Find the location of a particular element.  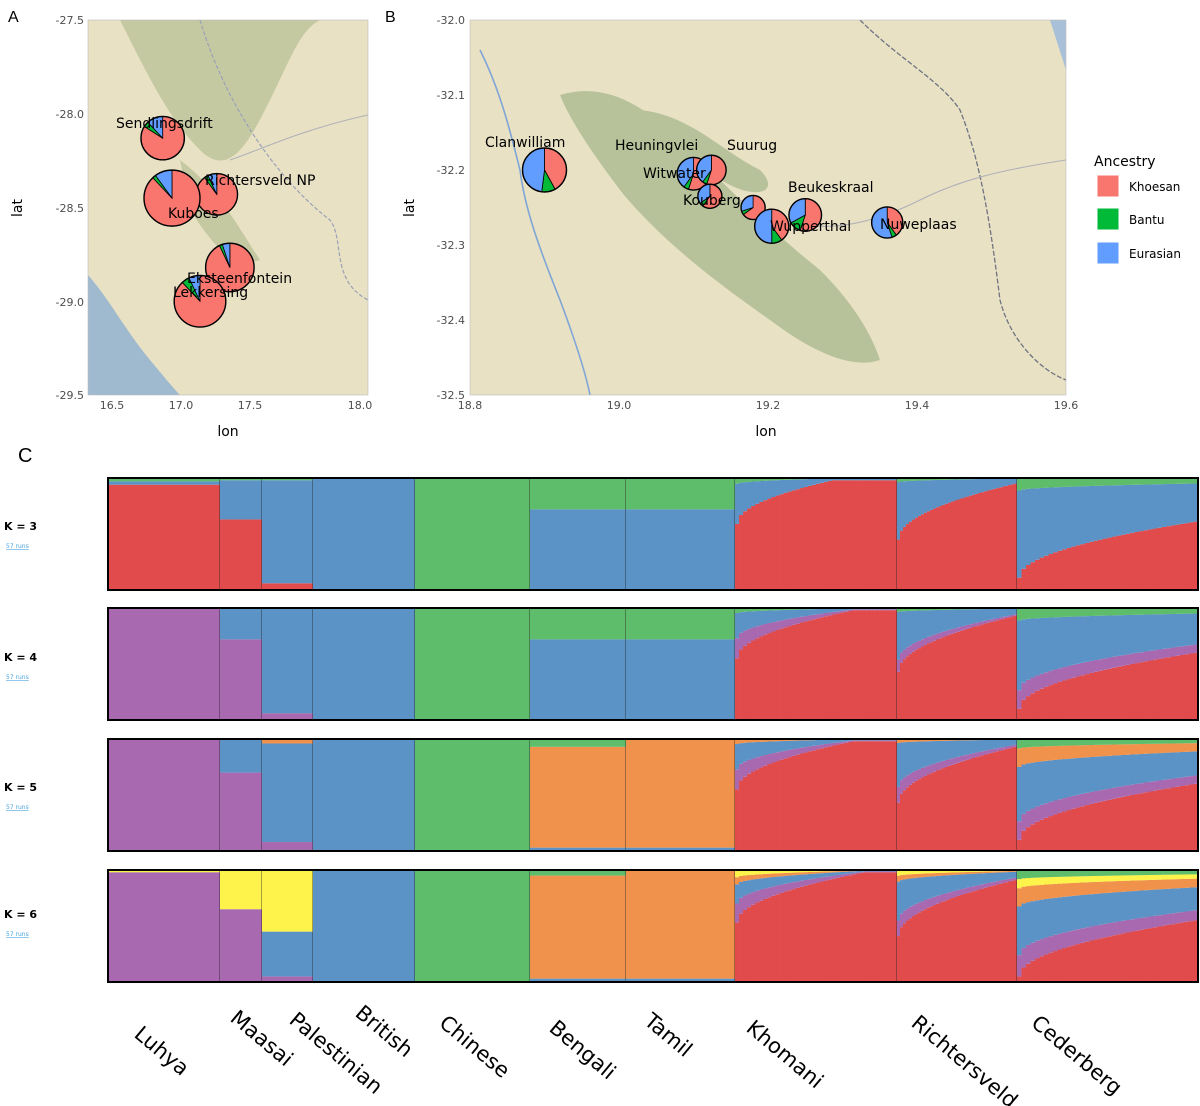

pie-wupperthal is located at coordinates (771, 226).